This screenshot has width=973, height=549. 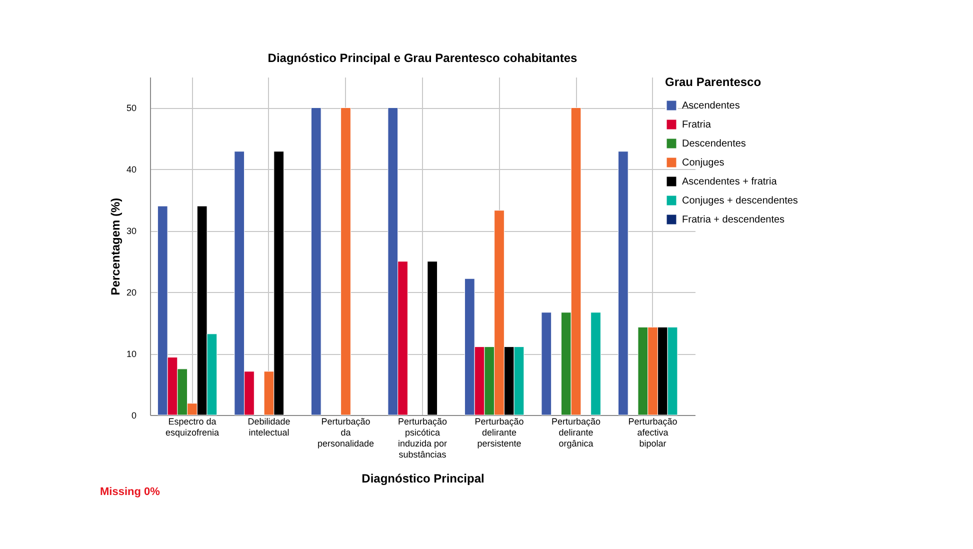 What do you see at coordinates (130, 492) in the screenshot?
I see `text: Missing 0%` at bounding box center [130, 492].